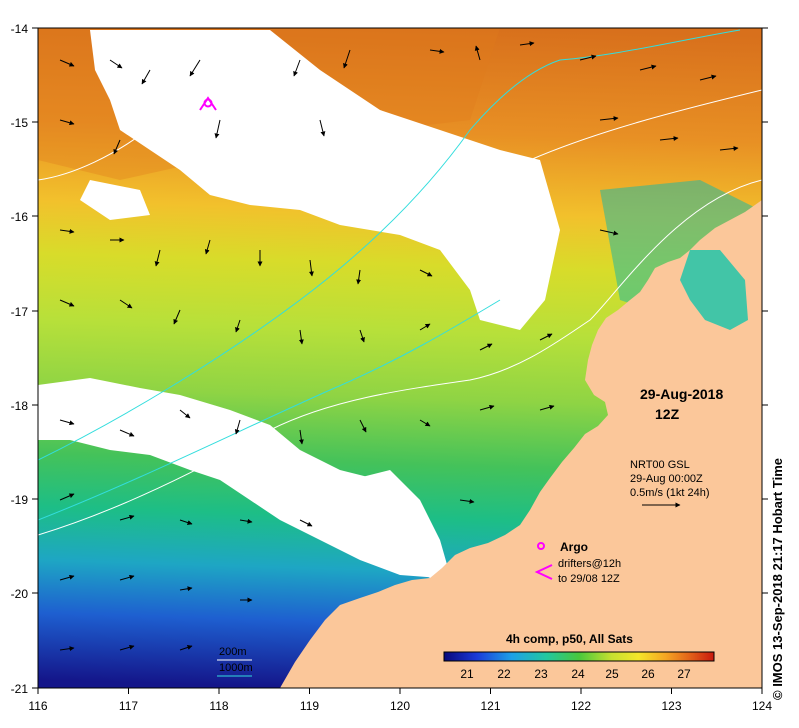 The height and width of the screenshot is (728, 799). Describe the element at coordinates (660, 465) in the screenshot. I see `currents-product: NRT00 GSL` at that location.